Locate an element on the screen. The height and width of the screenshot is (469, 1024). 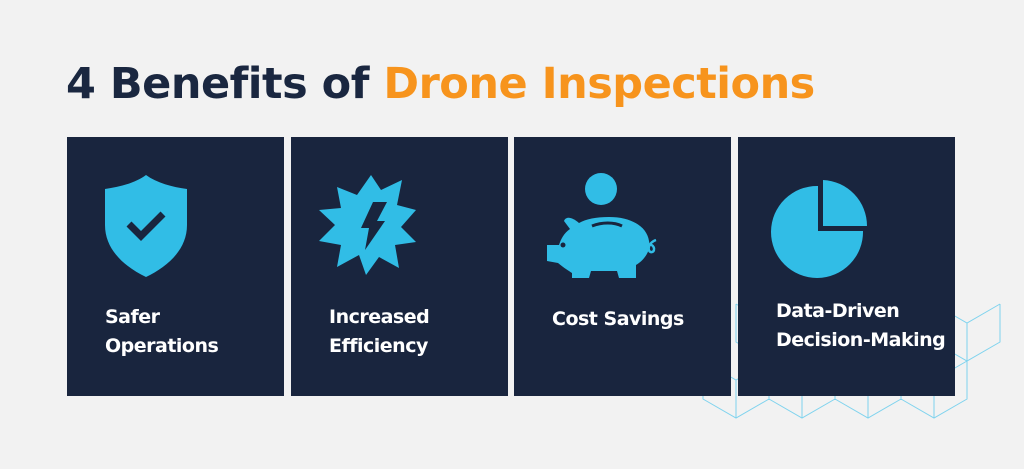
benefit-card-increased-efficiency: Increased Efficiency is located at coordinates (399, 266).